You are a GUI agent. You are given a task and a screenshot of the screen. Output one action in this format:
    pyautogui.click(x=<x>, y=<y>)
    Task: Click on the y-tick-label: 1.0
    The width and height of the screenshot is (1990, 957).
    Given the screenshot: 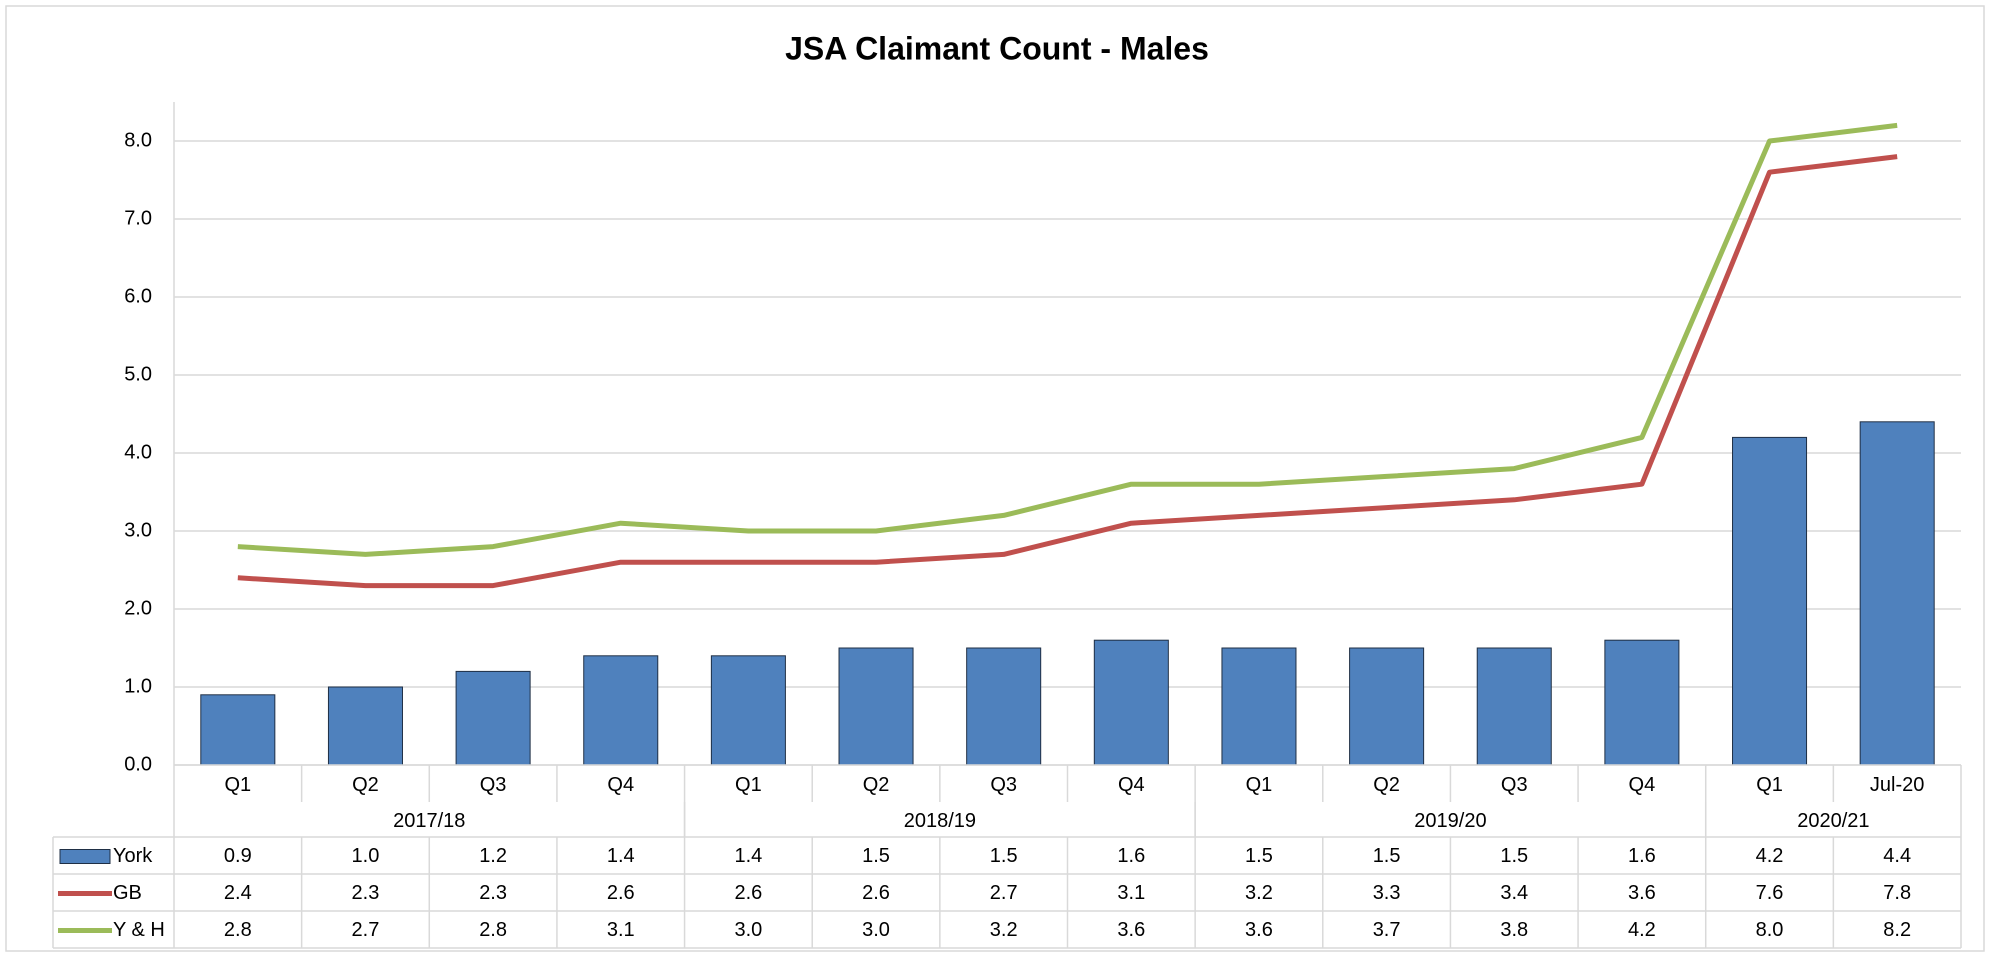 What is the action you would take?
    pyautogui.click(x=138, y=686)
    